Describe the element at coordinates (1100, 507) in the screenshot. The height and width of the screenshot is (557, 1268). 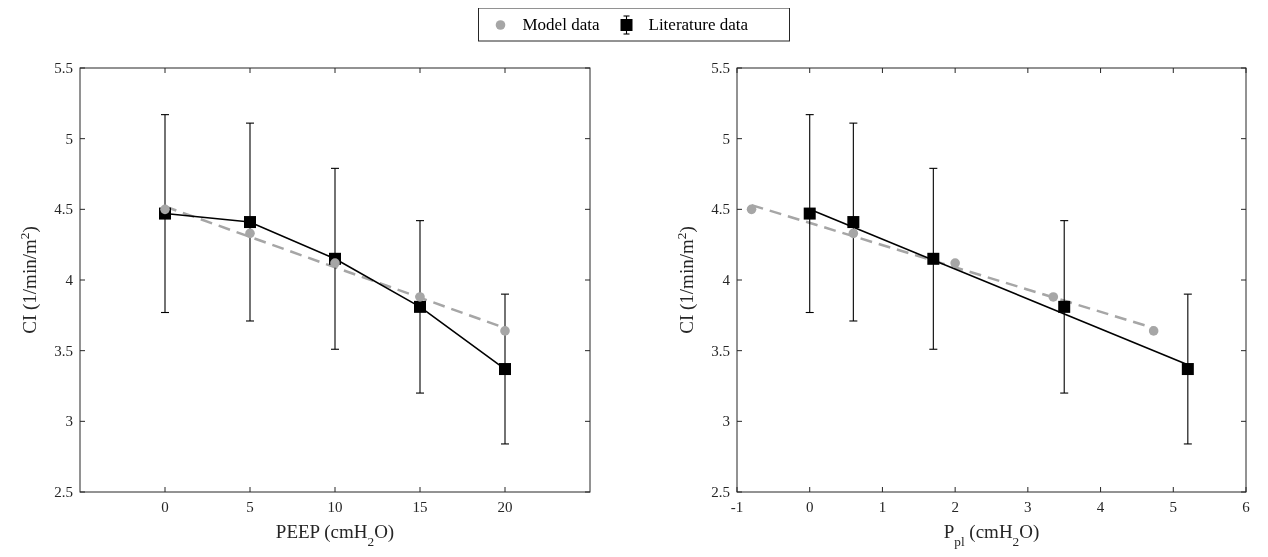
I see `x-tick-label: 4` at that location.